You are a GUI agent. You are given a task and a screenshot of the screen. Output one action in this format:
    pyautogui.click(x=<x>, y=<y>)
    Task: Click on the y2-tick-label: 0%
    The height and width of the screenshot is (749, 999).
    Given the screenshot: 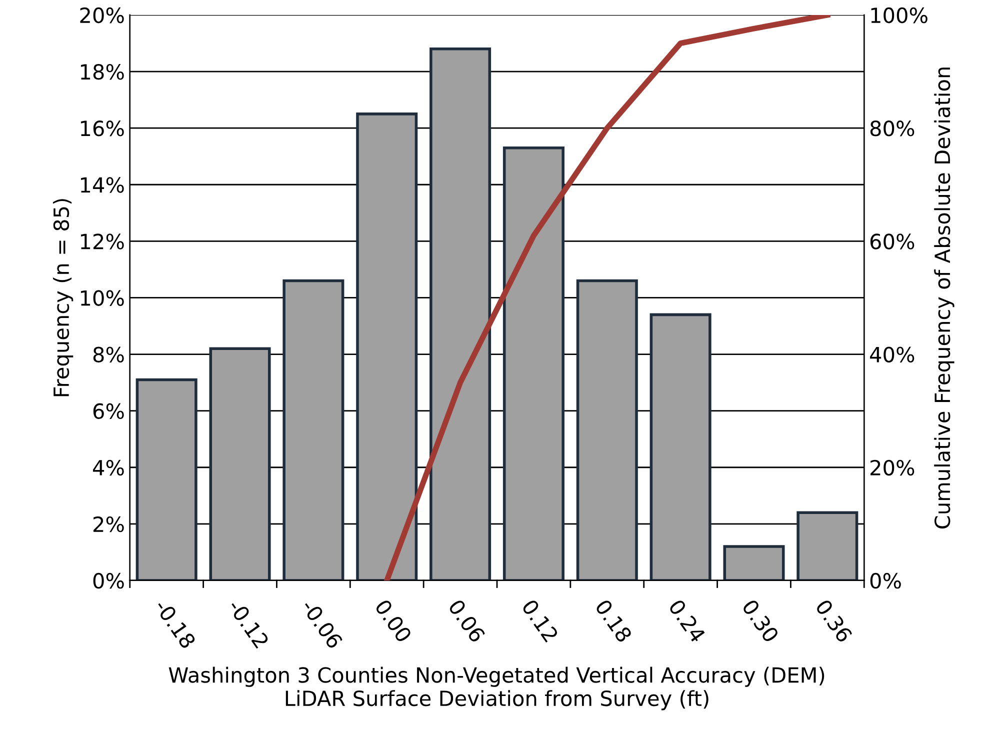 What is the action you would take?
    pyautogui.click(x=885, y=580)
    